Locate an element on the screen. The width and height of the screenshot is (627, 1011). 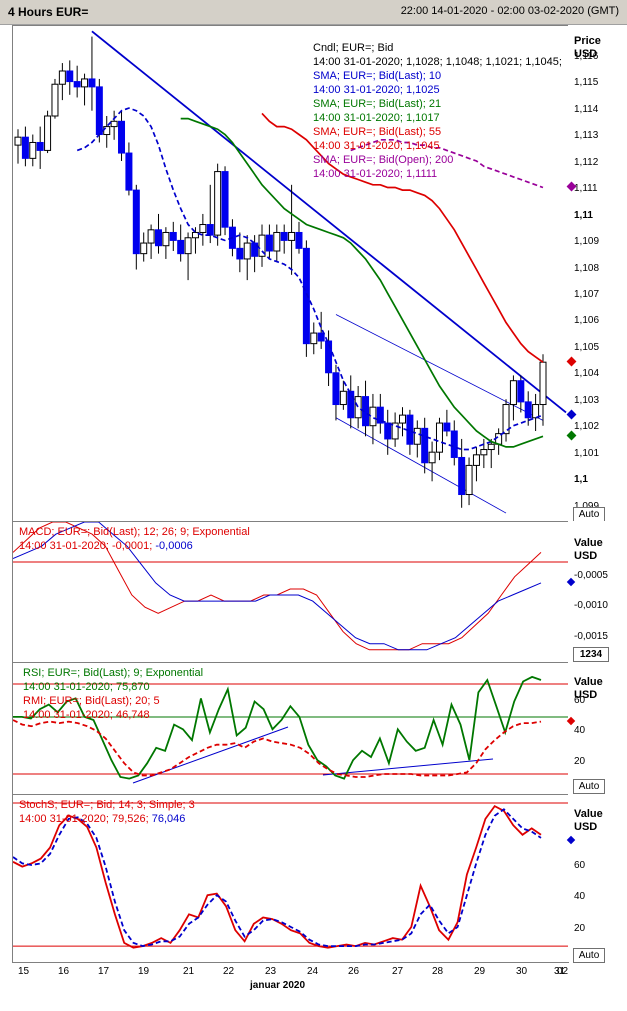
time-tick: 27 is located at coordinates (398, 971).